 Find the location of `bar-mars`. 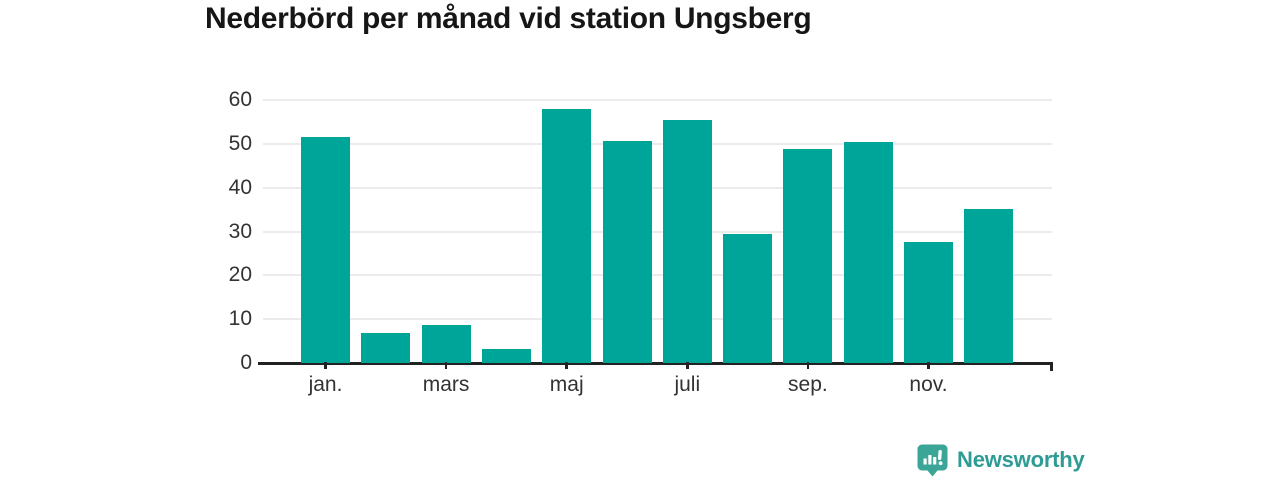

bar-mars is located at coordinates (446, 343).